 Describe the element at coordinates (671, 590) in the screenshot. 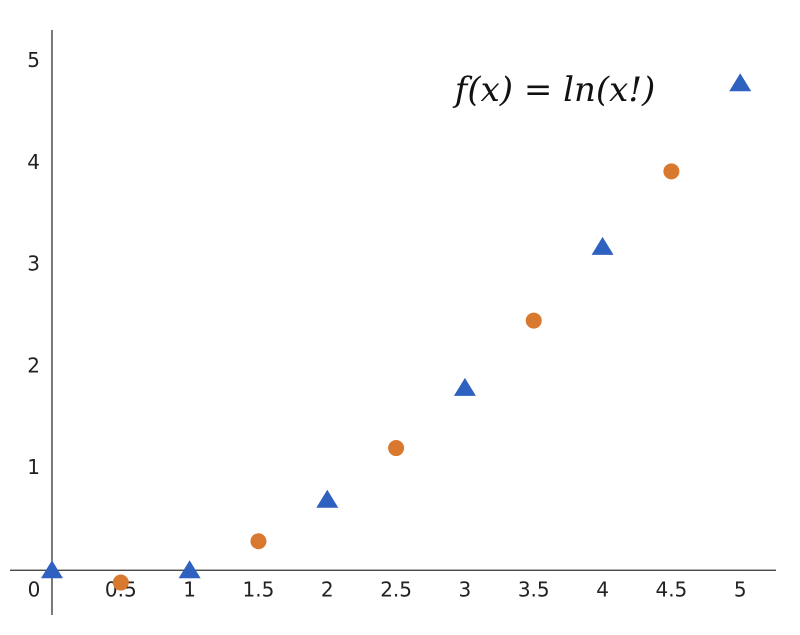

I see `x-tick-label: 4.5` at that location.